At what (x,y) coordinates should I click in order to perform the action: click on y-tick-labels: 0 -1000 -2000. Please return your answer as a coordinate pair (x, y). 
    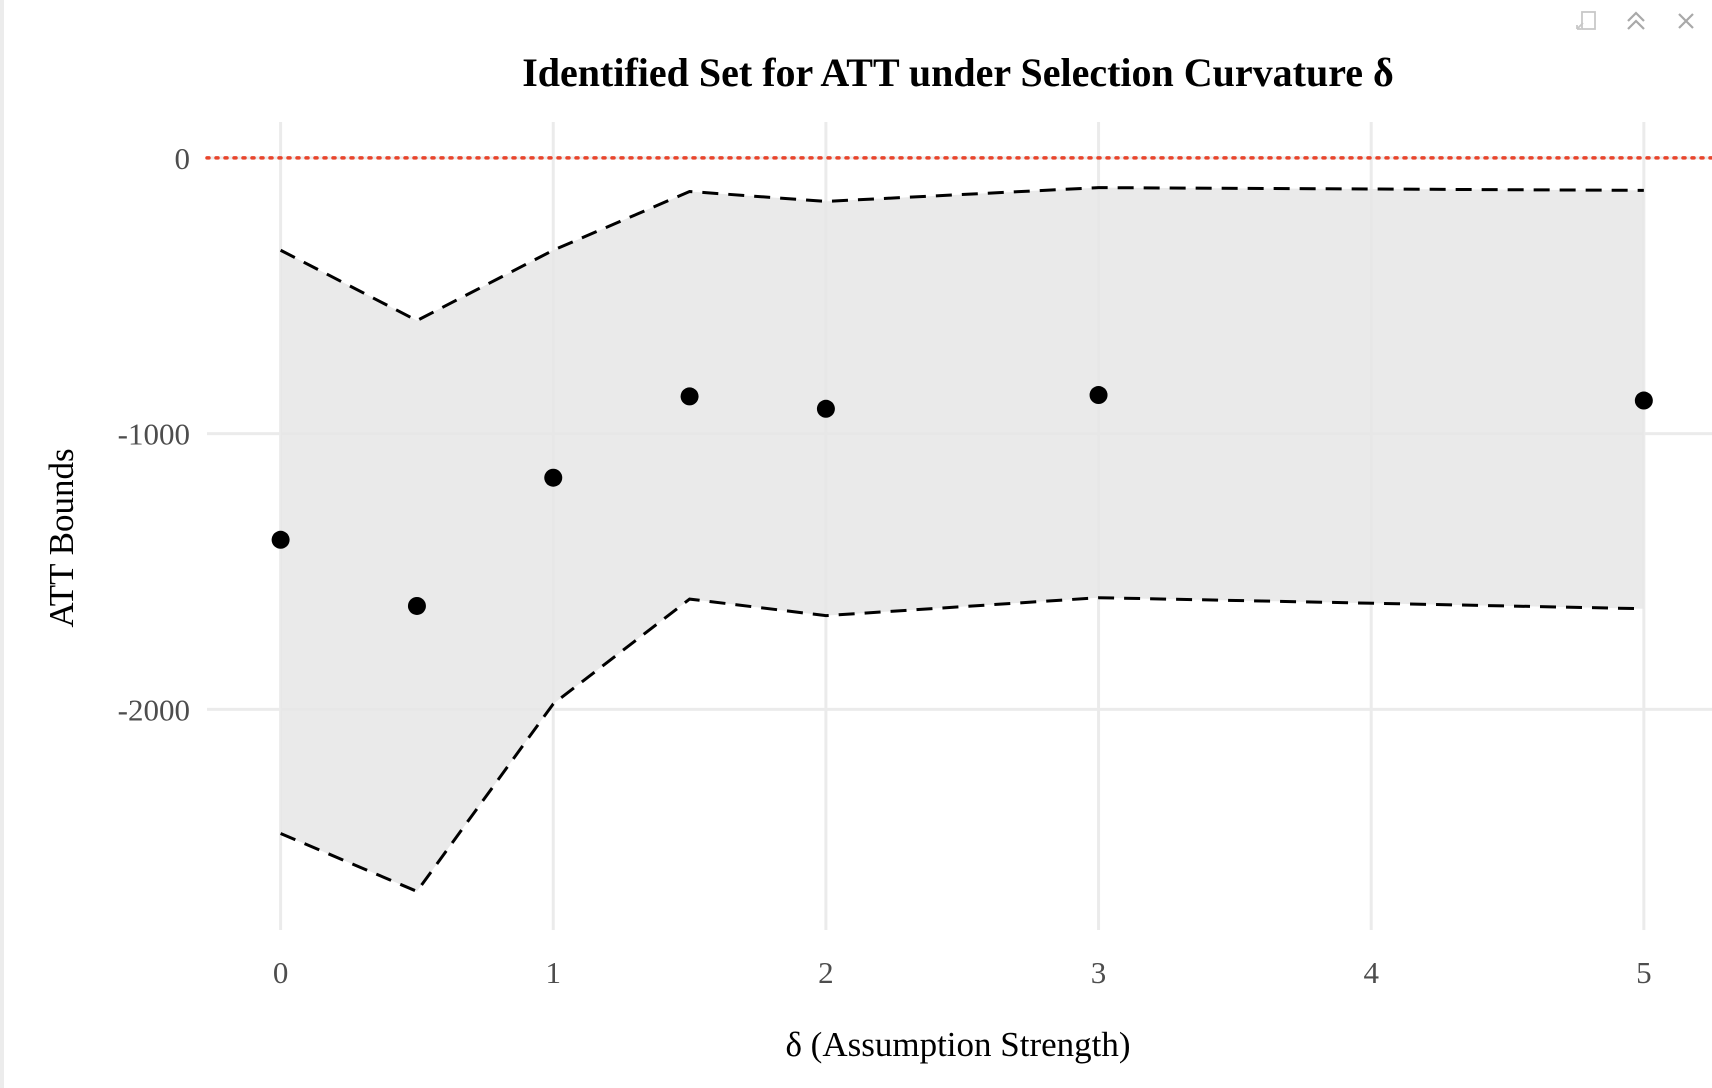
    Looking at the image, I should click on (154, 434).